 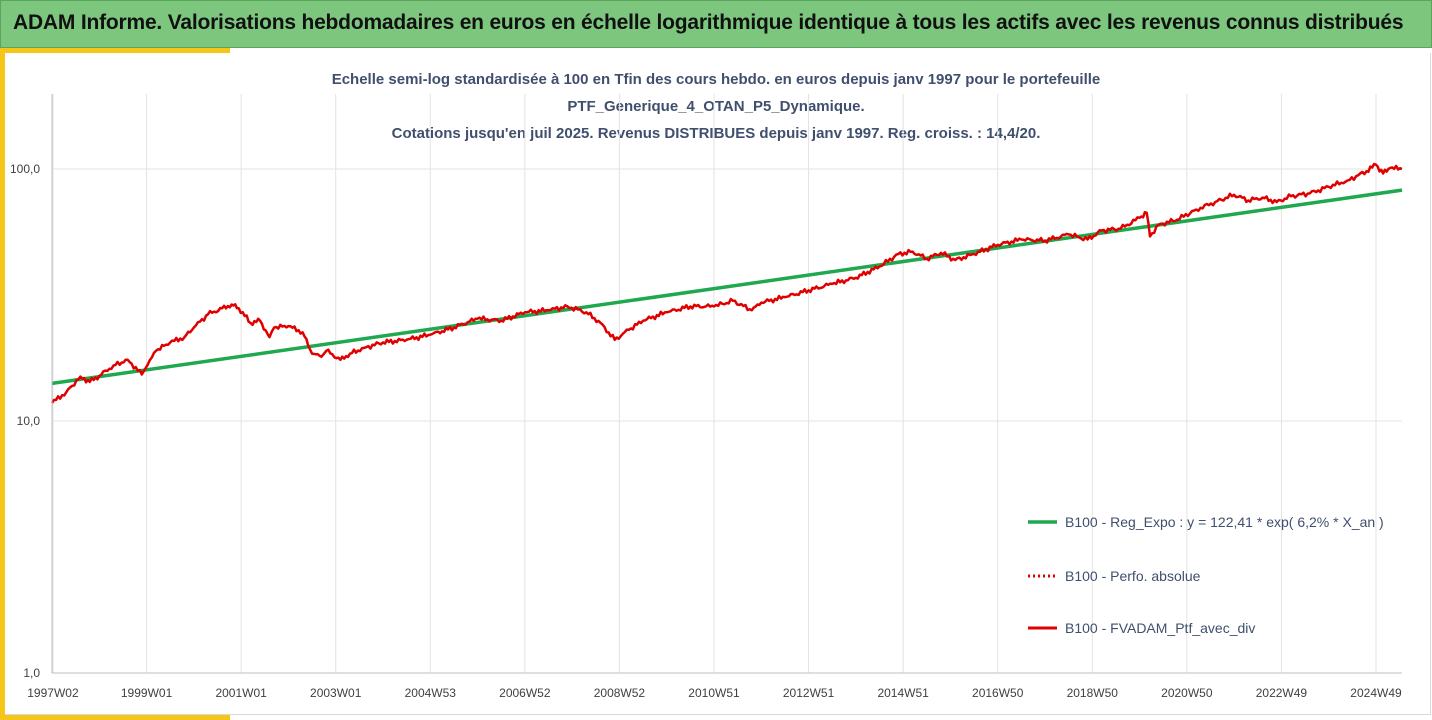 I want to click on x-tick-label: 2016W50, so click(x=998, y=693).